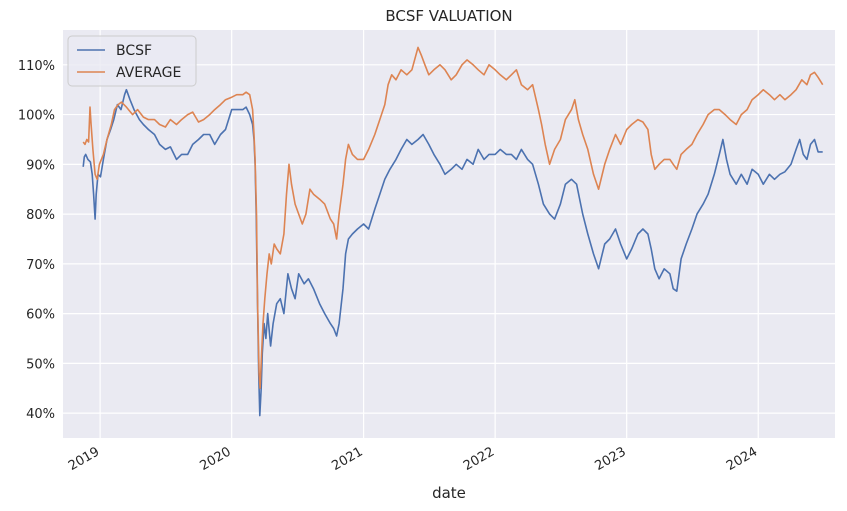 This screenshot has width=847, height=511. What do you see at coordinates (40, 414) in the screenshot?
I see `y-tick-label: 40%` at bounding box center [40, 414].